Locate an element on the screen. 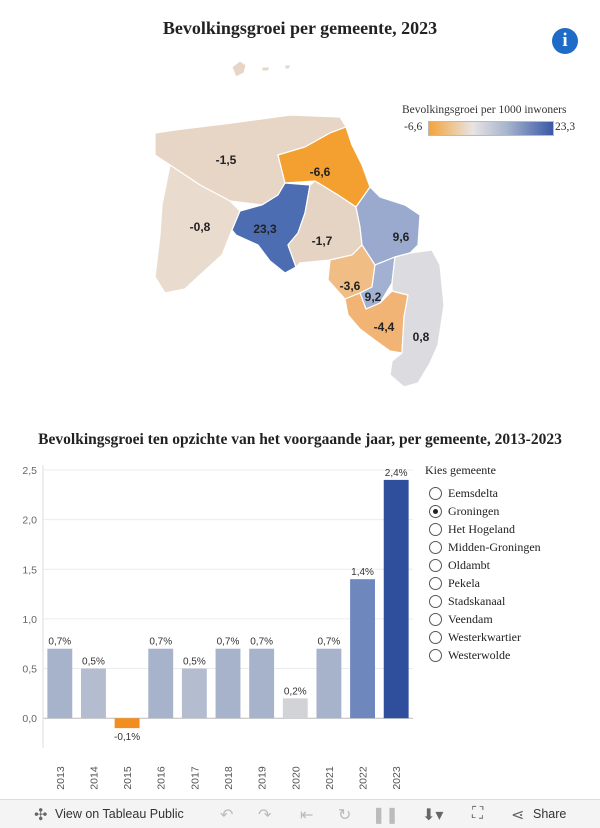  filter-option: Het Hogeland is located at coordinates (483, 529).